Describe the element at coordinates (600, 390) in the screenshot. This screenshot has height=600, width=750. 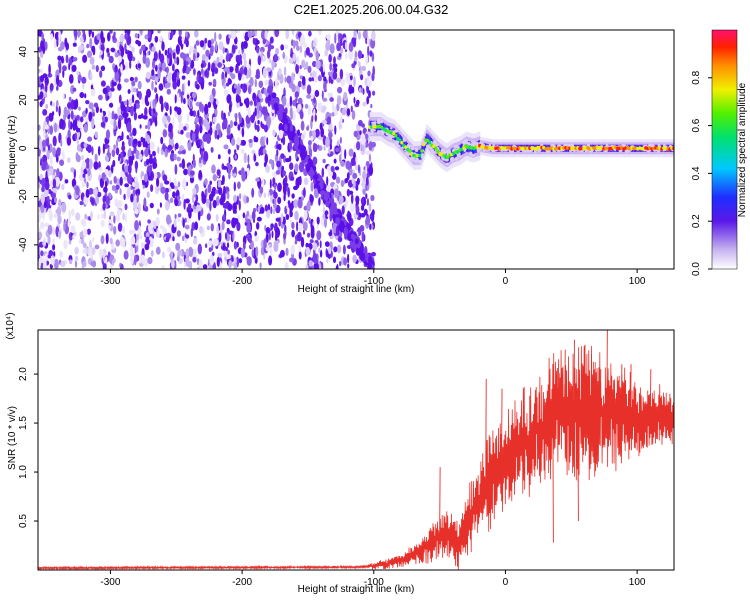
I see `snr-spike` at that location.